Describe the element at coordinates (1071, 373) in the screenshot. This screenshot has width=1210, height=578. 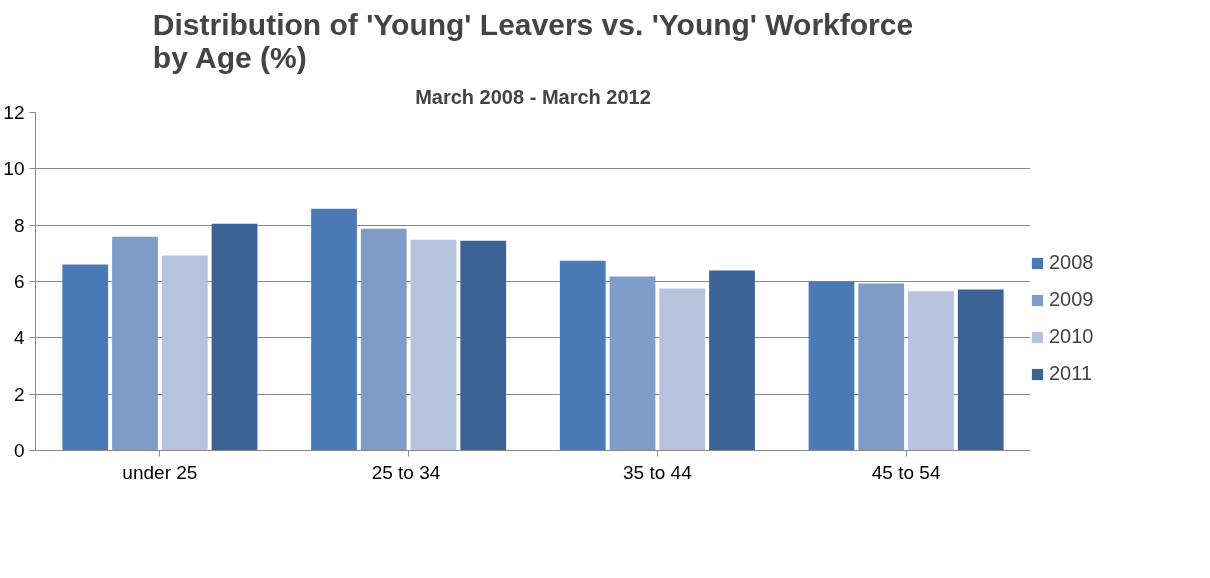
I see `legend-label: 2011` at that location.